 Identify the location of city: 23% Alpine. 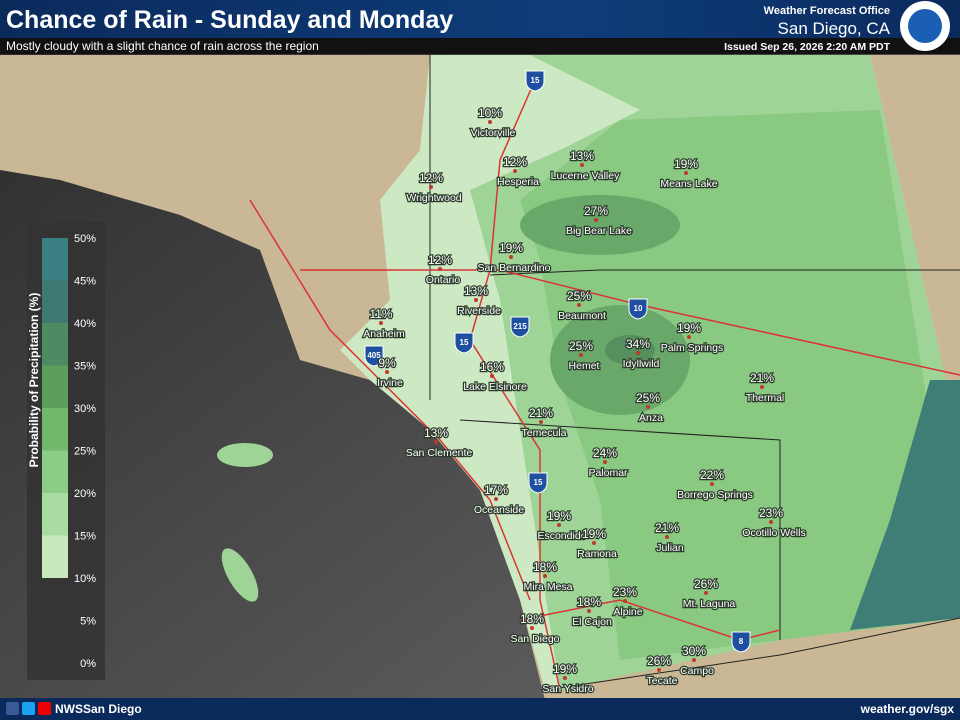
(628, 602).